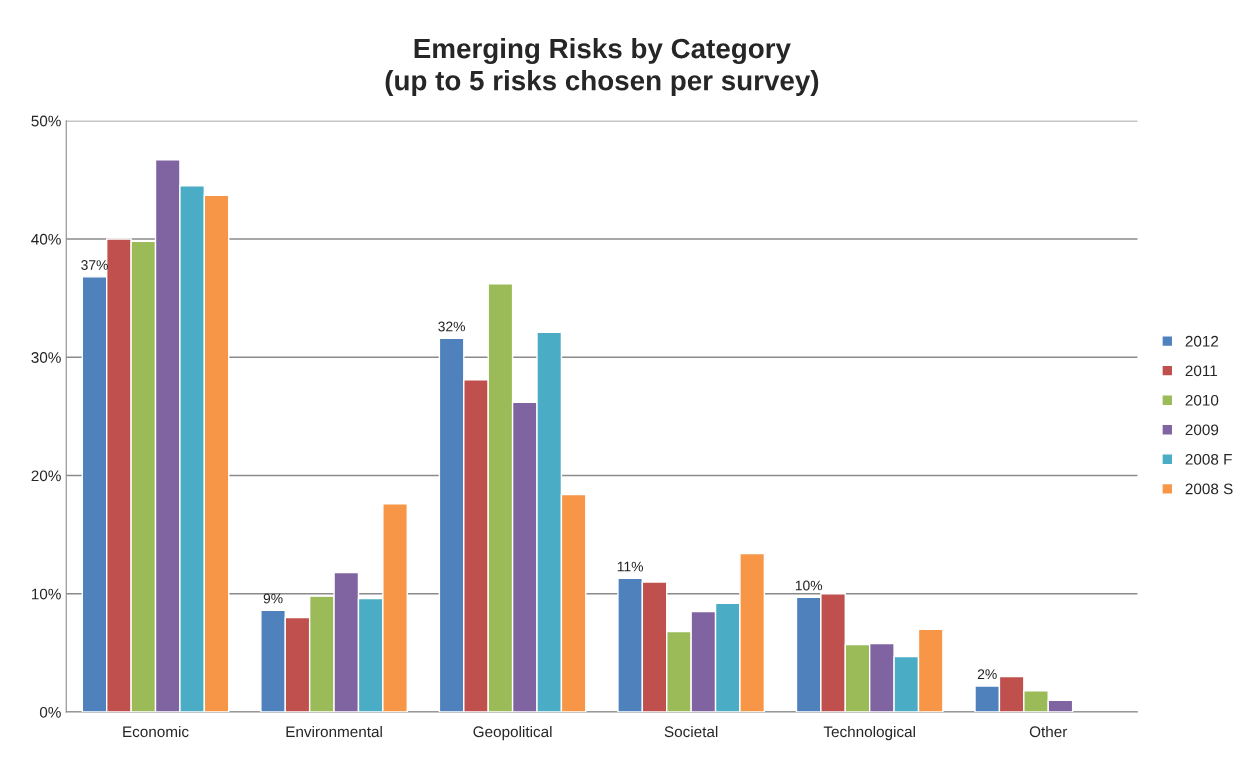 The image size is (1250, 764). What do you see at coordinates (1201, 371) in the screenshot?
I see `legend-label: 2011` at bounding box center [1201, 371].